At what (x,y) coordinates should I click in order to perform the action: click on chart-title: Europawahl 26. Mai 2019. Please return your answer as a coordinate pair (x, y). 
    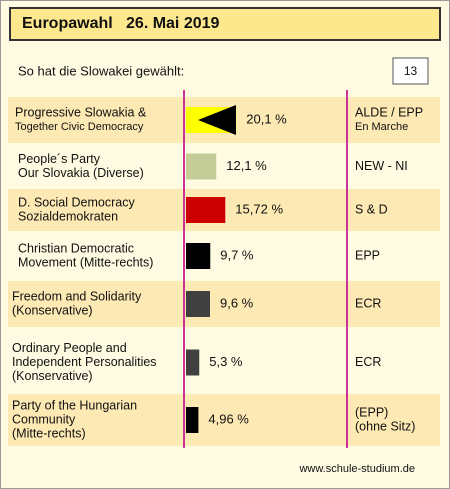
    Looking at the image, I should click on (121, 23).